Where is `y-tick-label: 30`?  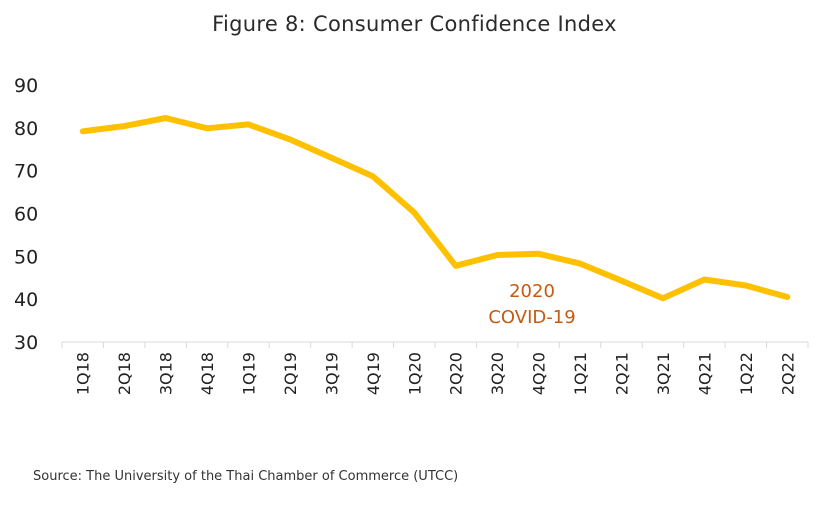 y-tick-label: 30 is located at coordinates (26, 343).